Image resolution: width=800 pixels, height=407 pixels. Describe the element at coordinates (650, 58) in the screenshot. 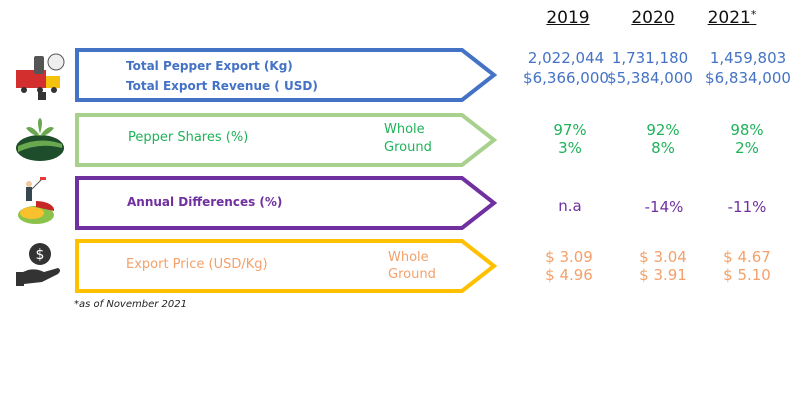

I see `export-kg: 1,731,180` at that location.